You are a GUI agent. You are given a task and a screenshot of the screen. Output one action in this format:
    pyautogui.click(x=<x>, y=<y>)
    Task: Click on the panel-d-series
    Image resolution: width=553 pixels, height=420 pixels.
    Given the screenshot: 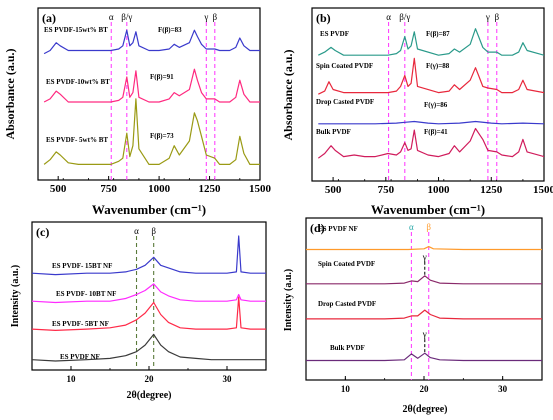 What is the action you would take?
    pyautogui.click(x=424, y=304)
    